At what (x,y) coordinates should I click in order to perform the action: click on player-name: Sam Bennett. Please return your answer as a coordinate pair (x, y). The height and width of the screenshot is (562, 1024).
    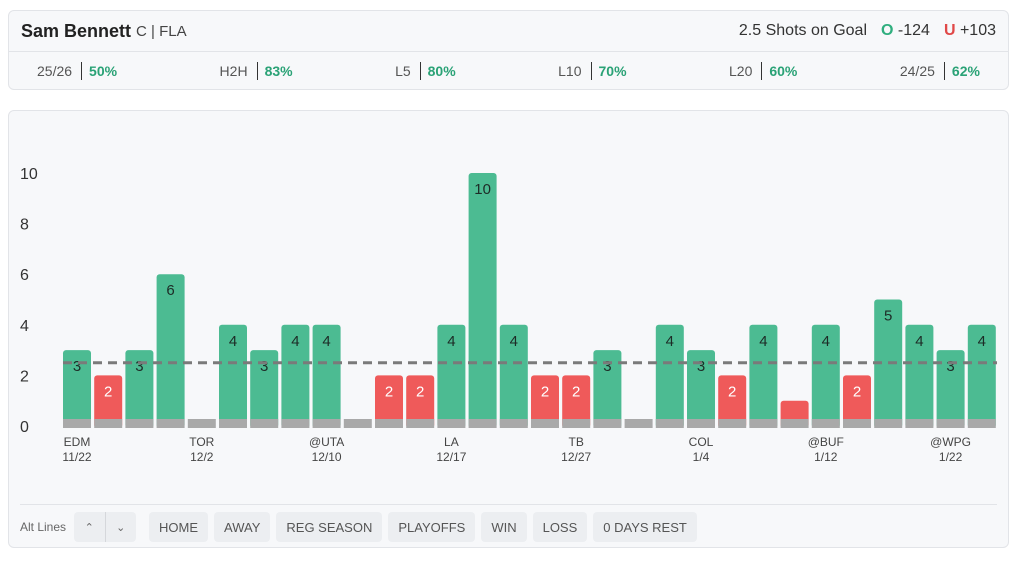
    Looking at the image, I should click on (76, 30).